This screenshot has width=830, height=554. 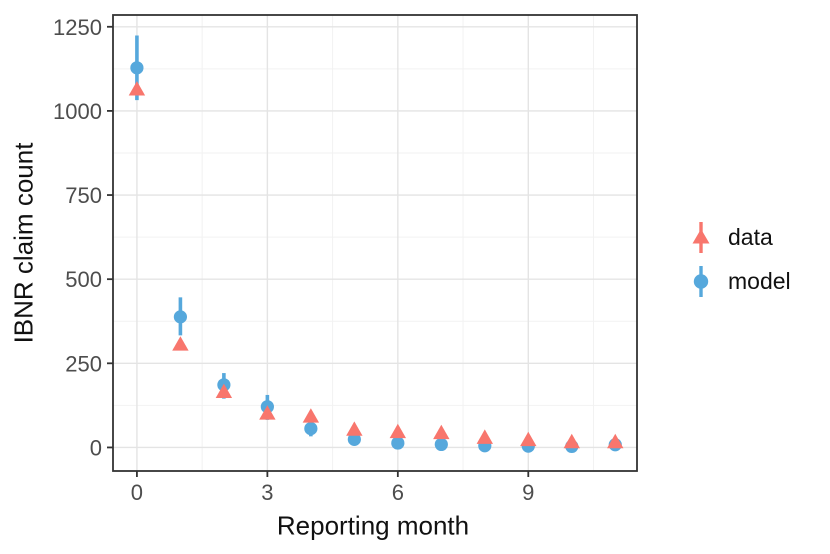 I want to click on x-tick-label: 0, so click(x=137, y=492).